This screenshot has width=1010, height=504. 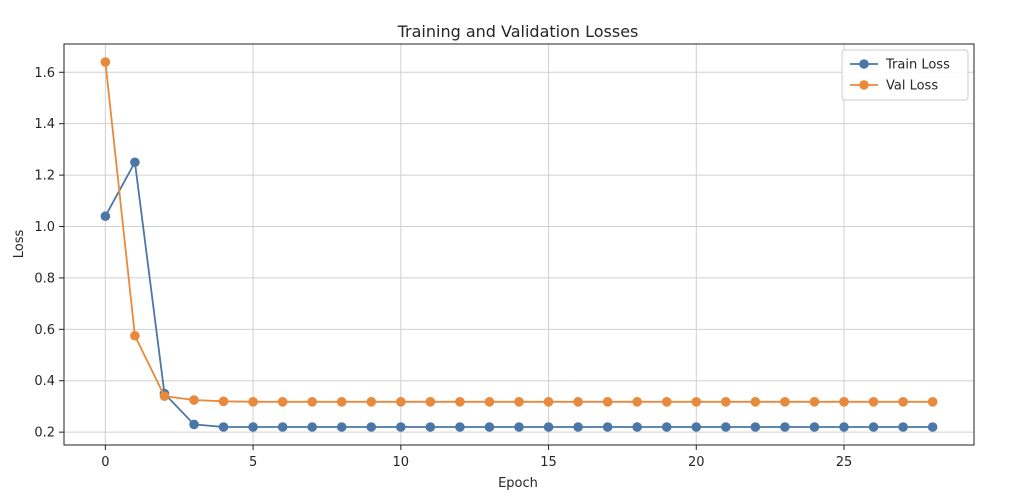 I want to click on x-tick-label: 10, so click(x=401, y=462).